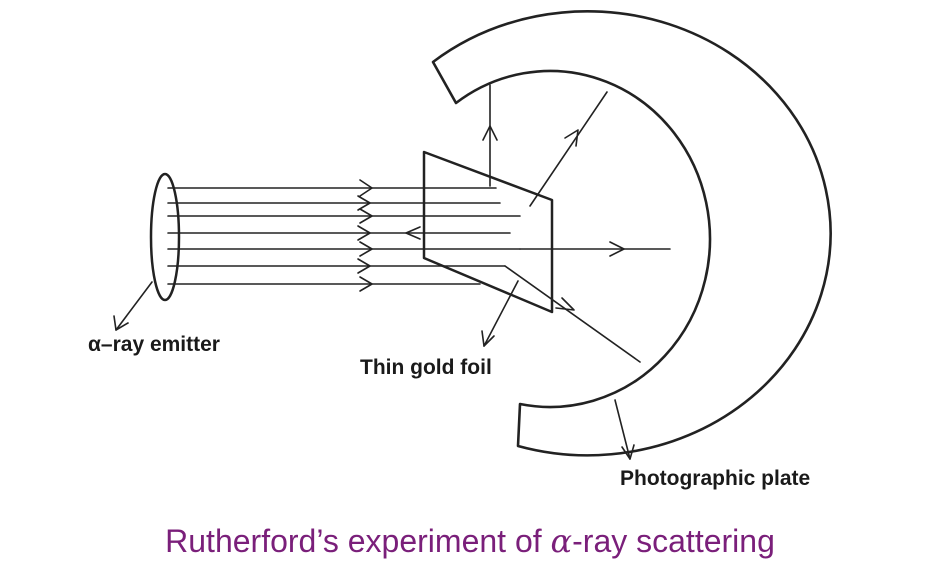 The image size is (940, 584). I want to click on deflected-rays, so click(561, 223).